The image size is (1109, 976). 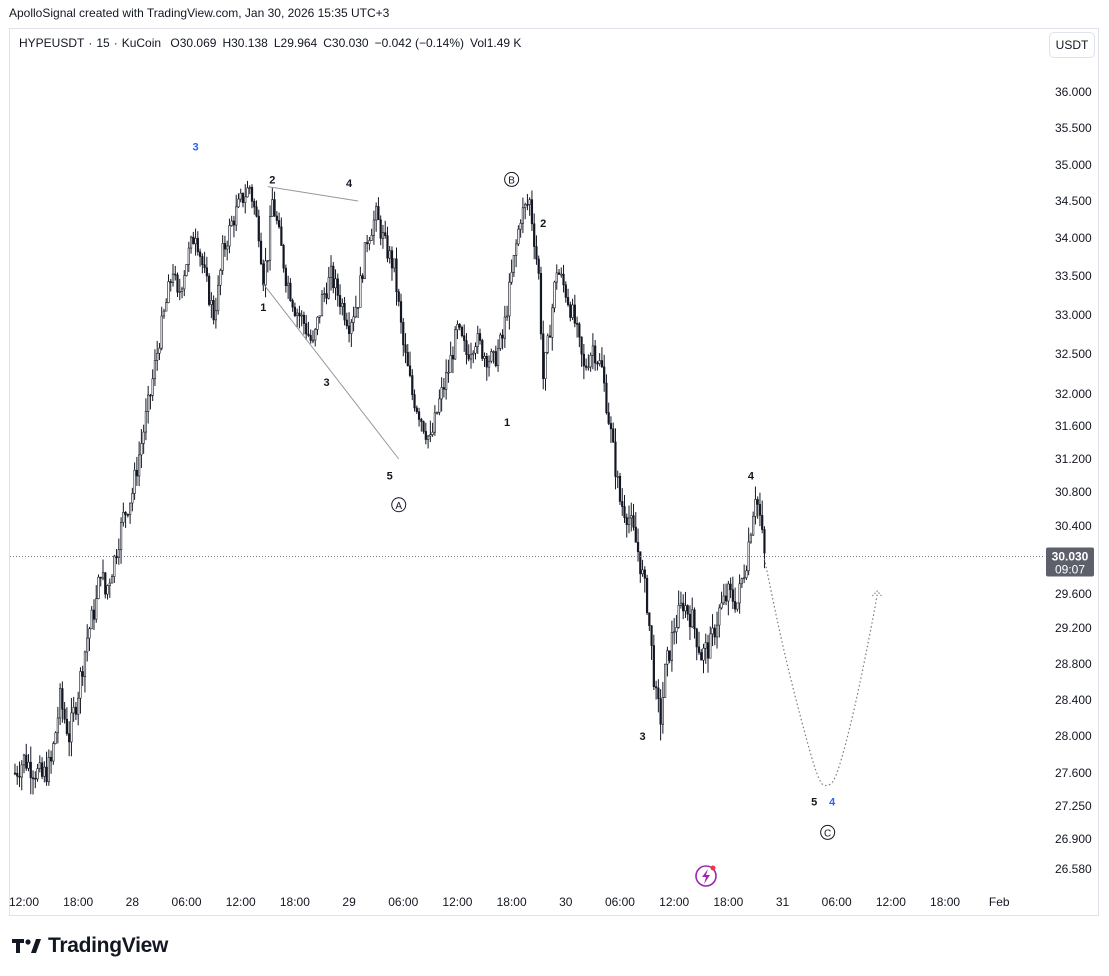 I want to click on legend-interval: 15, so click(x=103, y=43).